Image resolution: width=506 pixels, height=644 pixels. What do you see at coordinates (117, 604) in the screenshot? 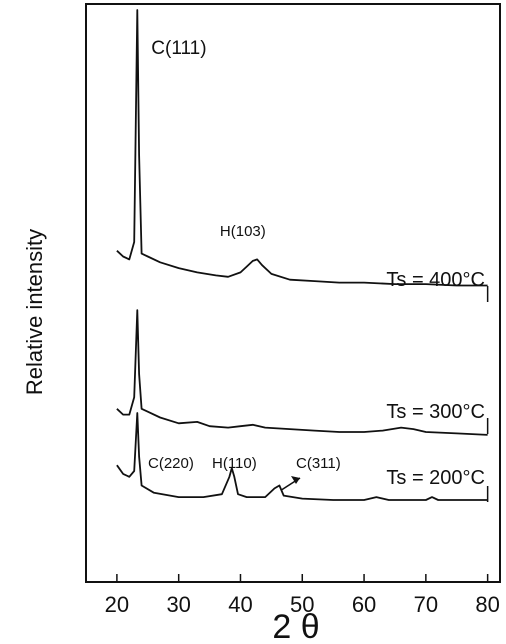
I see `x-tick-label: 20` at bounding box center [117, 604].